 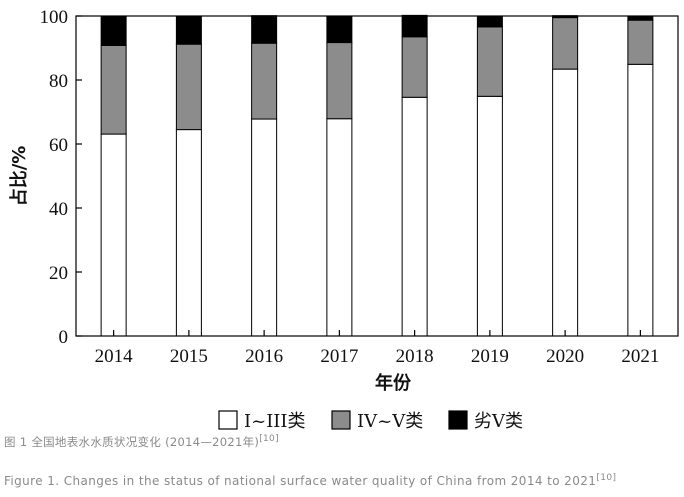 I want to click on y-tick-labels: 0 20 40 60 80 100, so click(x=54, y=177).